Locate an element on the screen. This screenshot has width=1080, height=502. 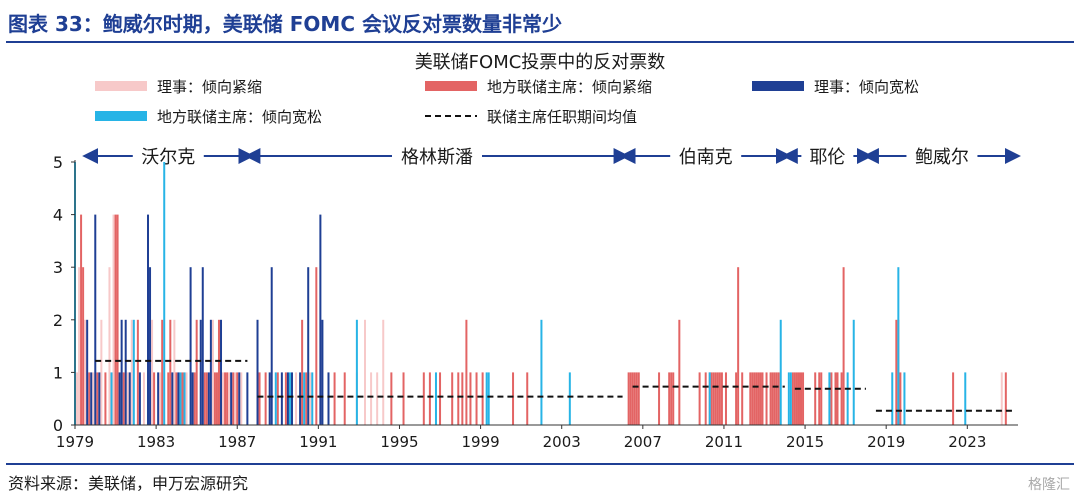
x-tick-label-2023: 2023 is located at coordinates (967, 442).